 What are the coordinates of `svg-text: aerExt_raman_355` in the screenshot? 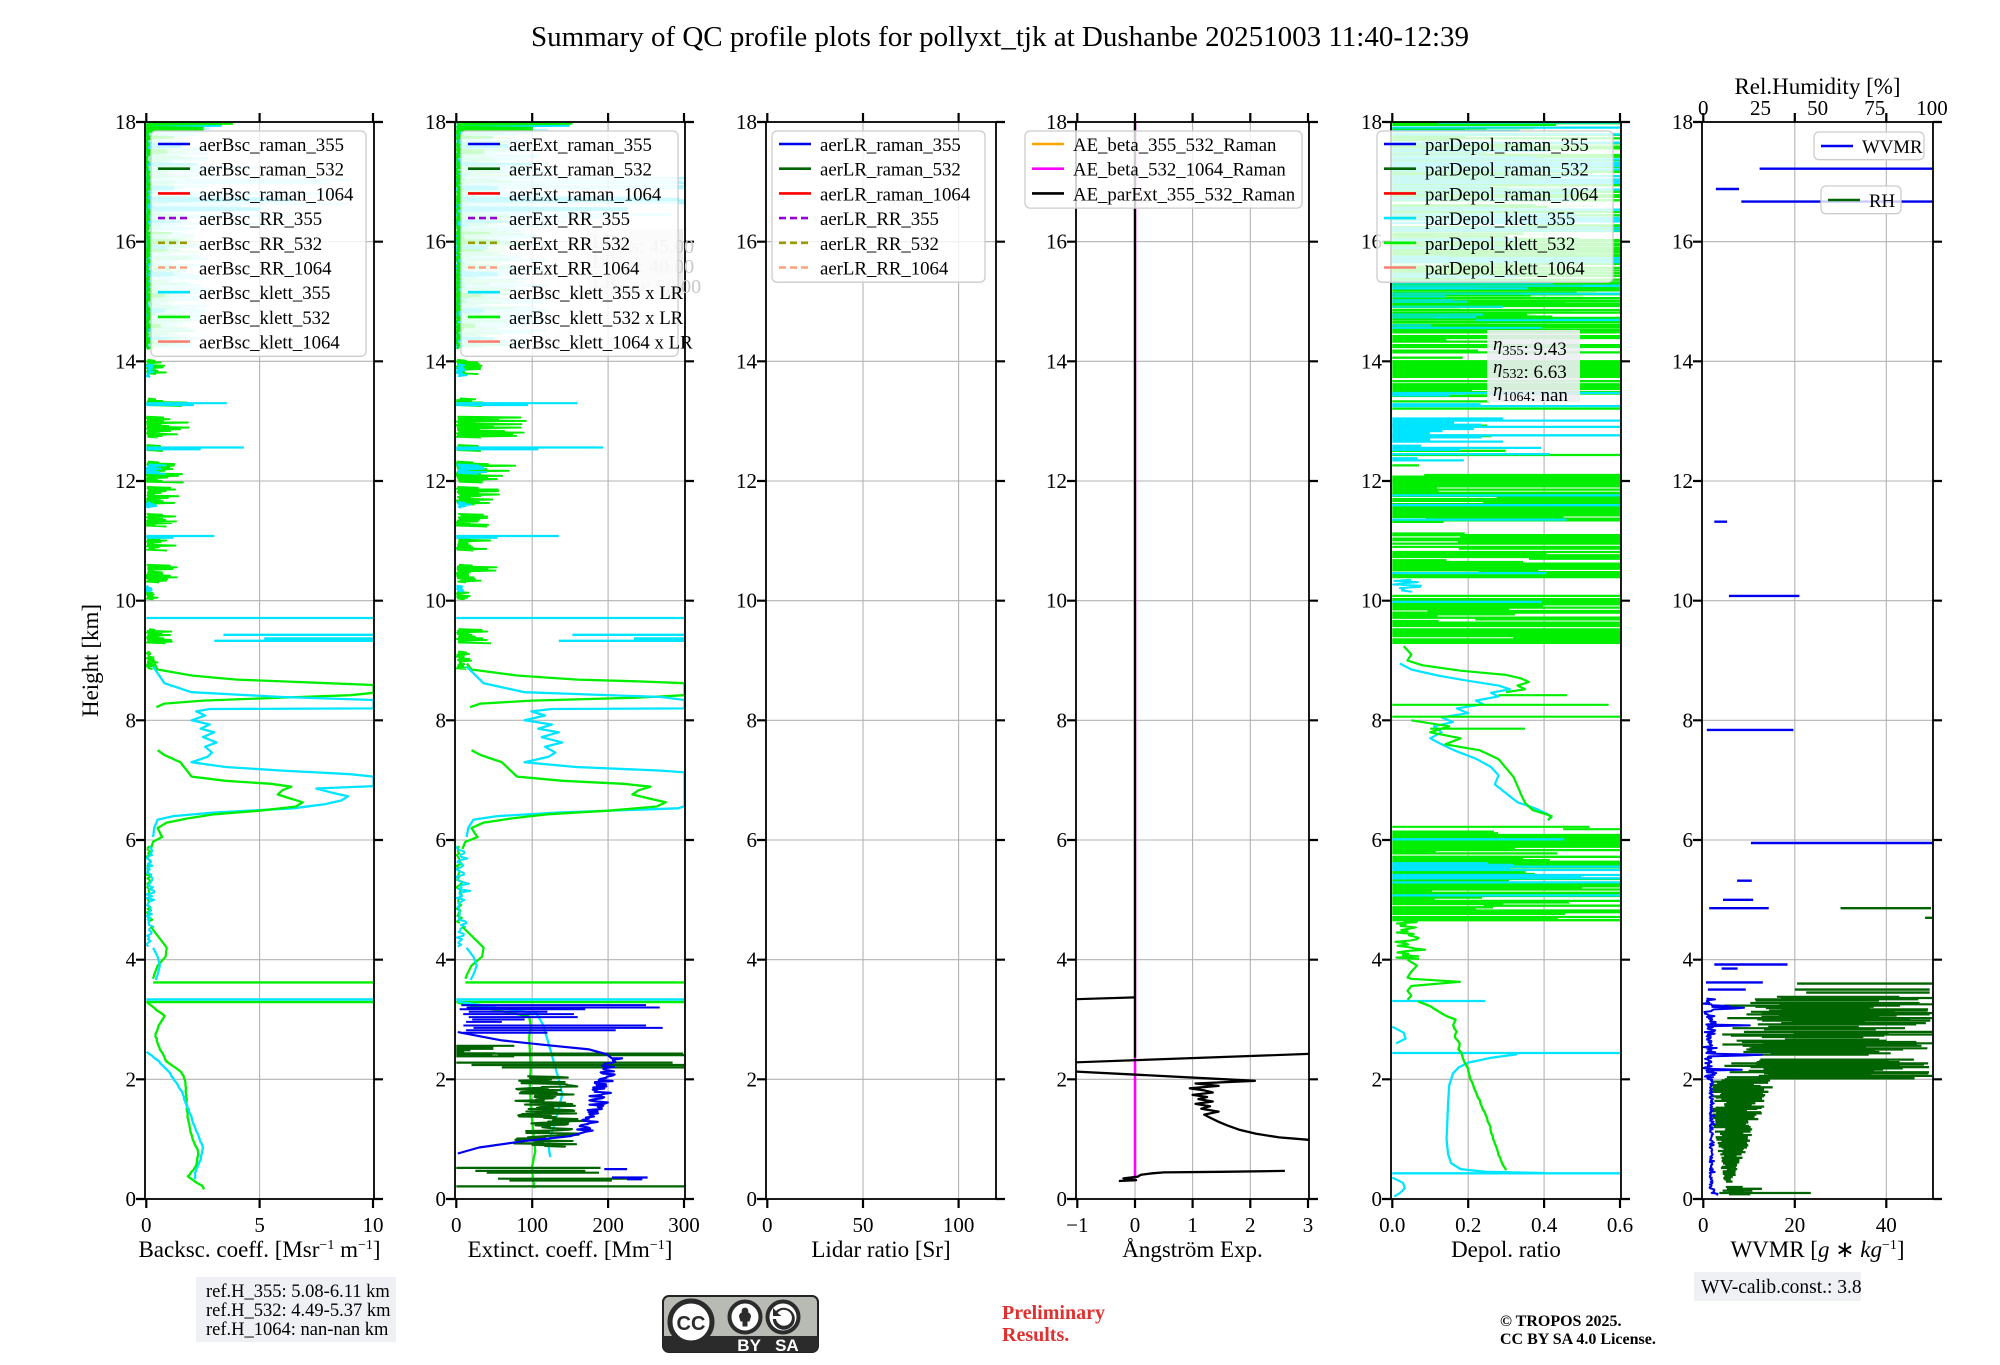 It's located at (580, 145).